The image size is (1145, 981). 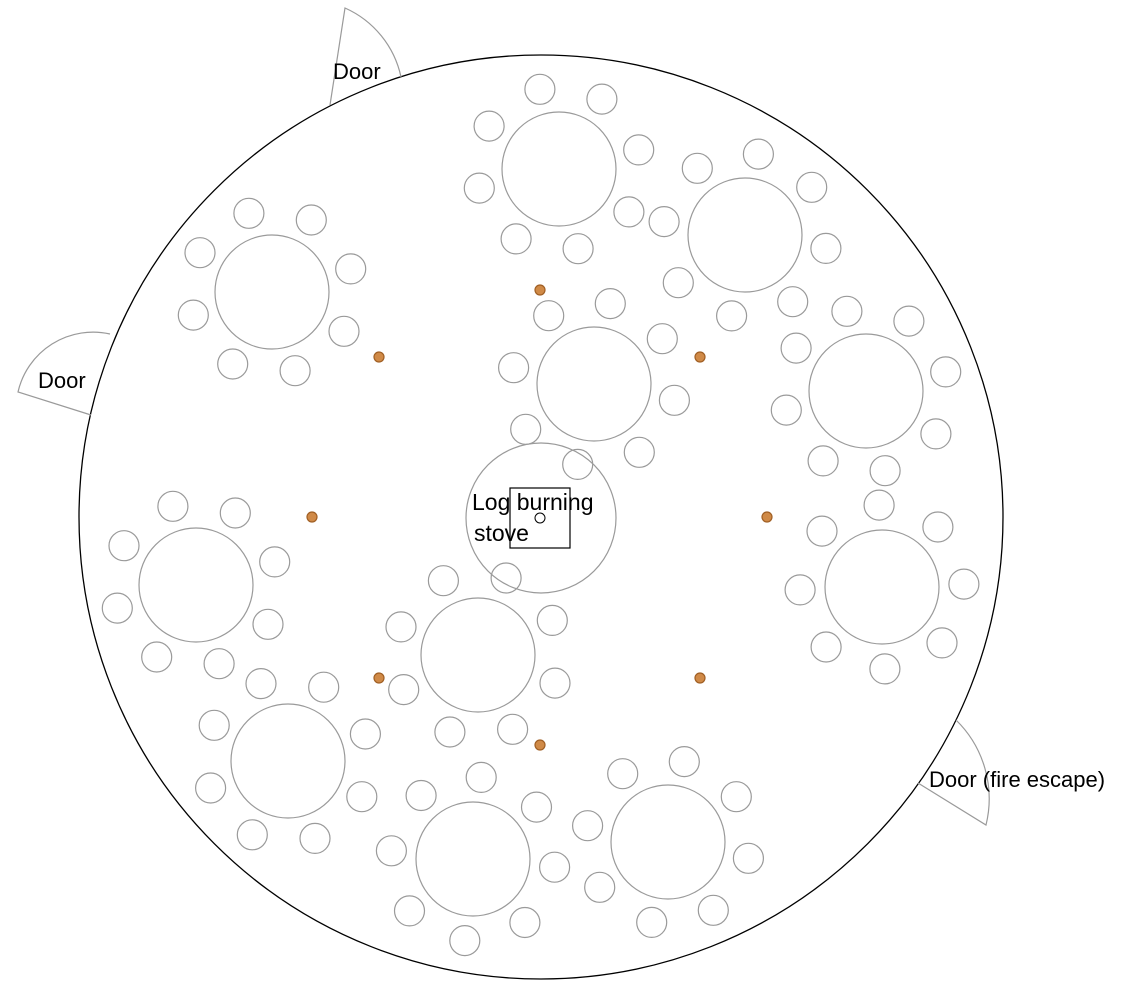 I want to click on stove-icon, so click(x=540, y=518).